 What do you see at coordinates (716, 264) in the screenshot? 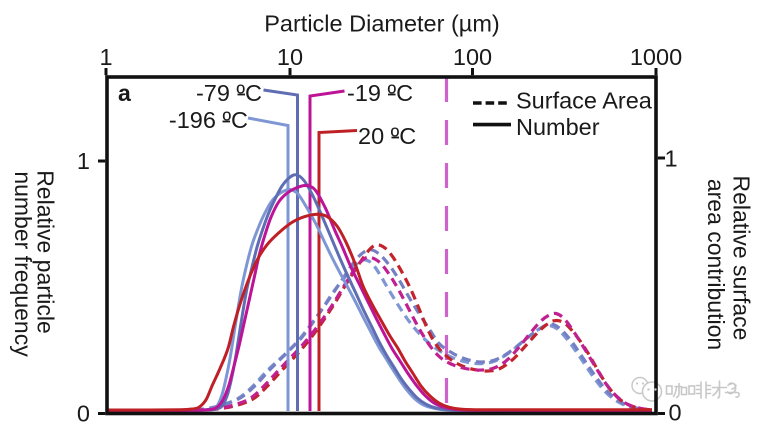
I see `svg-text: area contribution` at bounding box center [716, 264].